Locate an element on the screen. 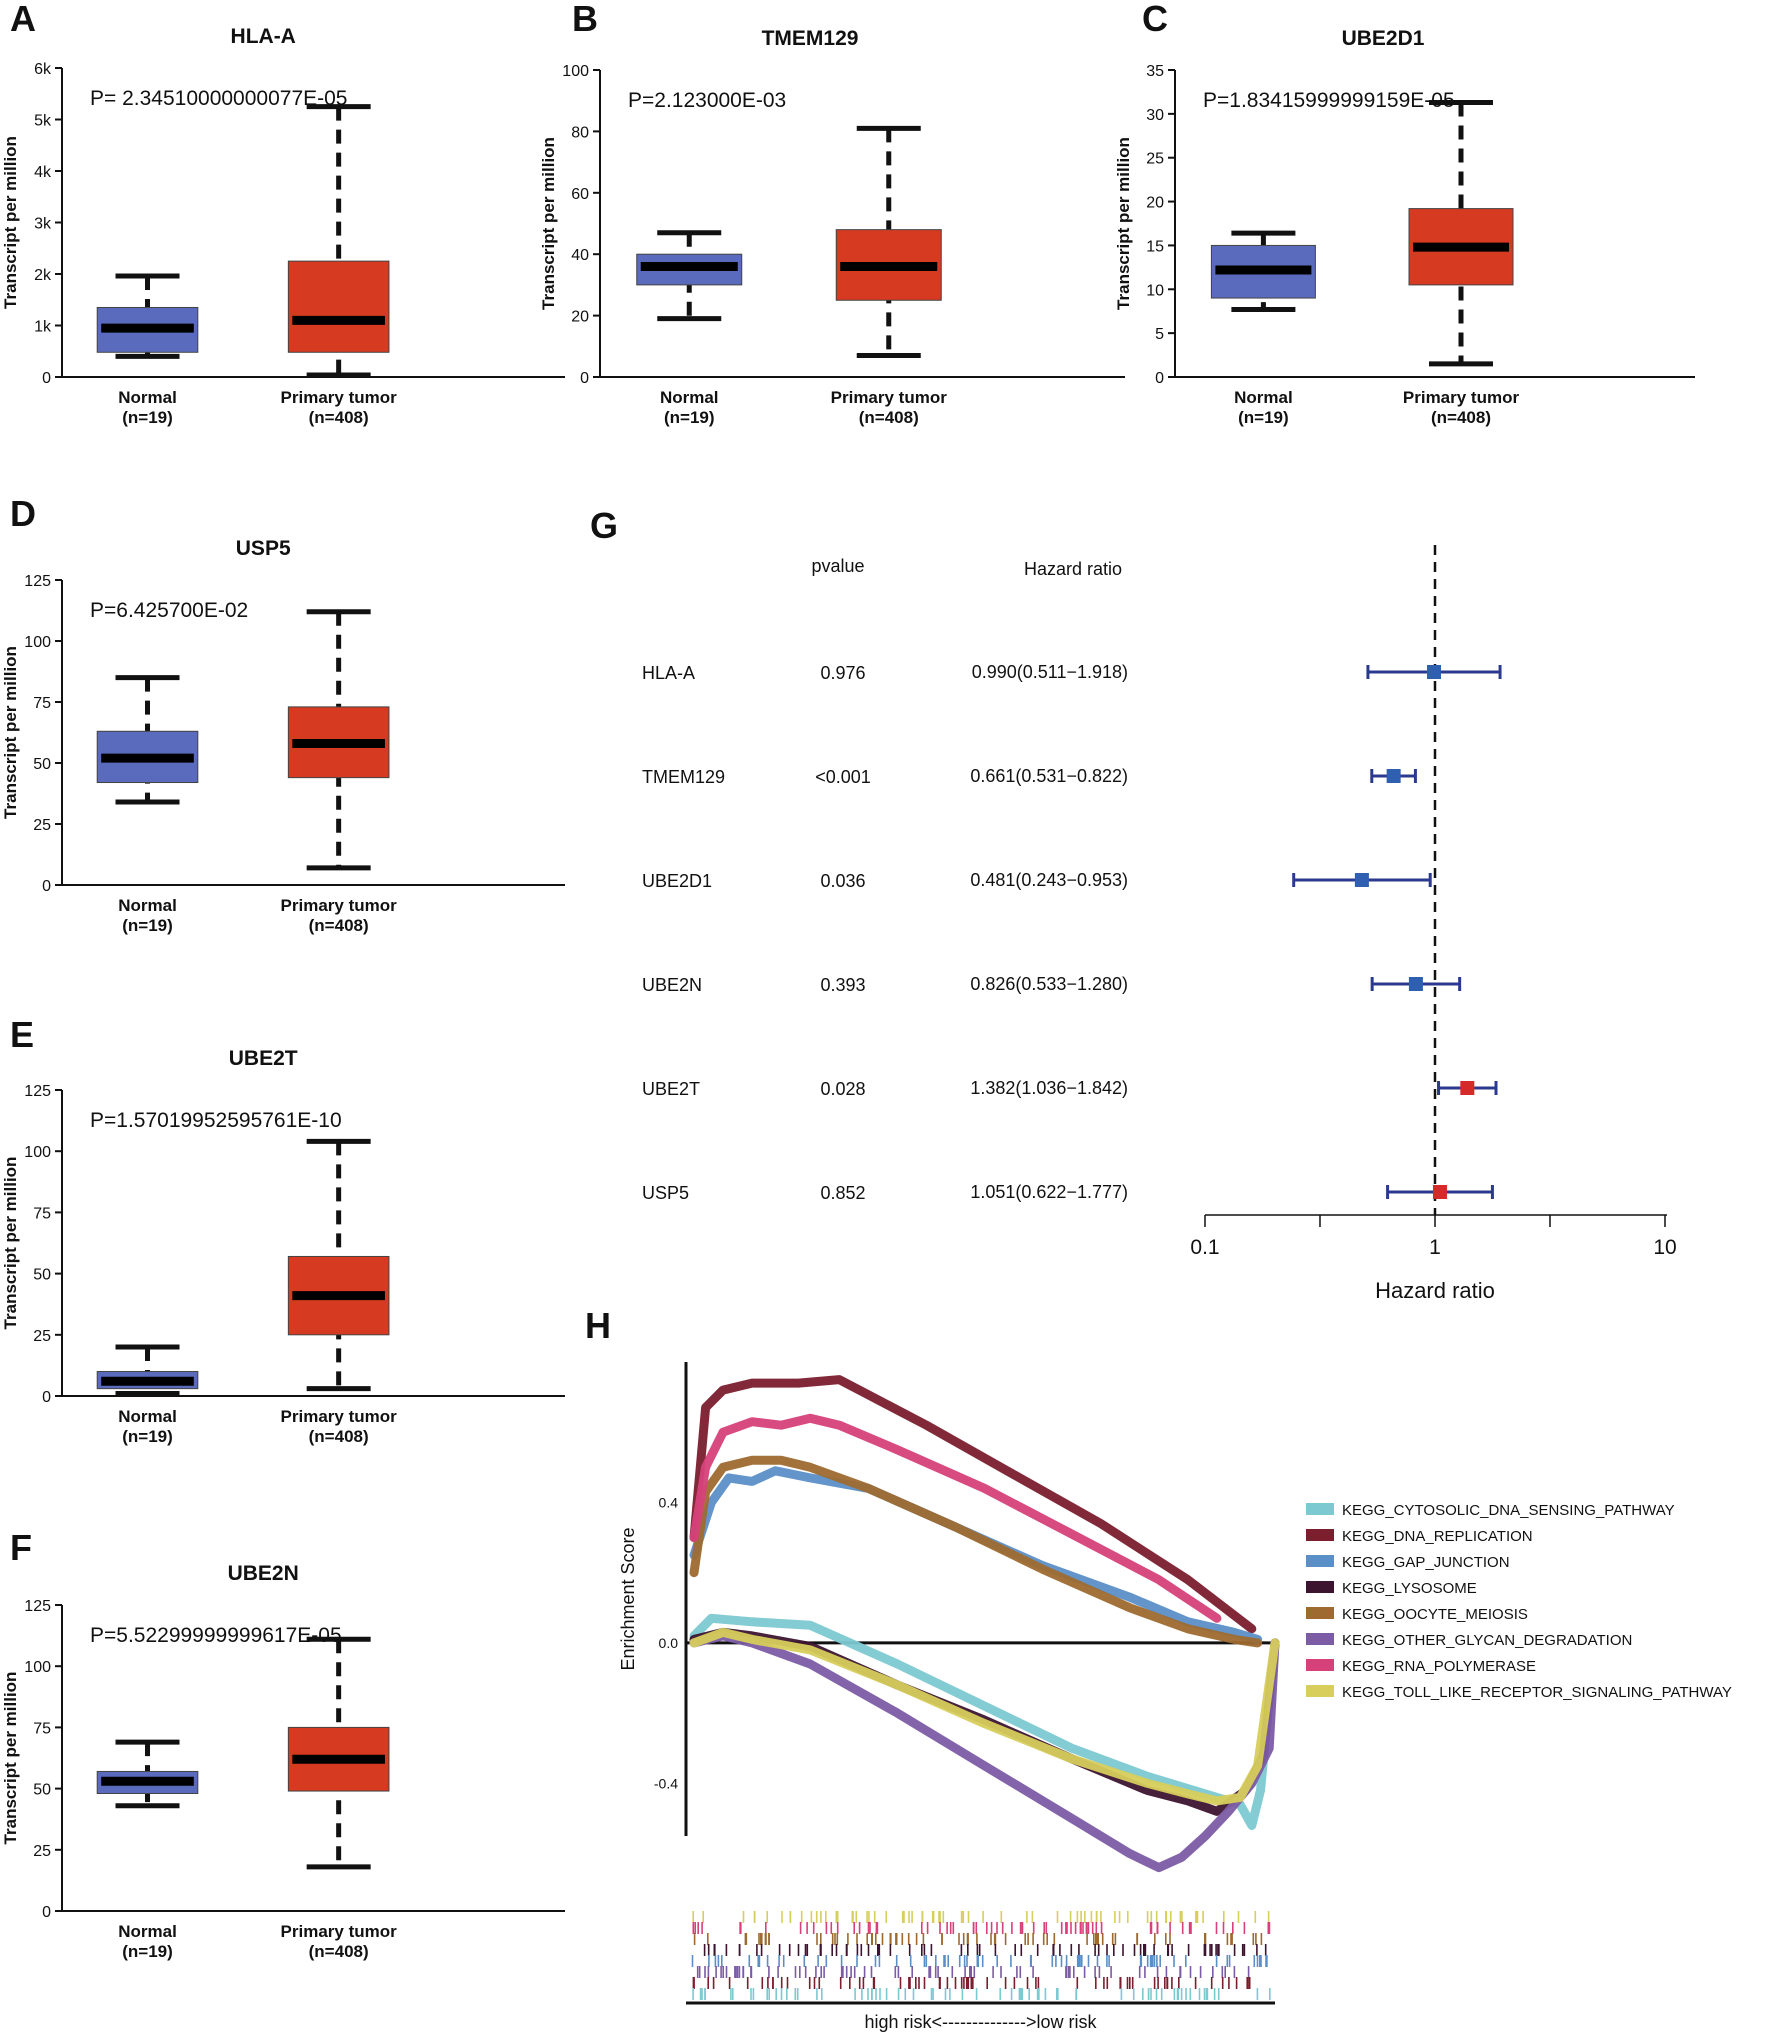 This screenshot has height=2041, width=1772. y-axis-label: Enrichment Score is located at coordinates (628, 1598).